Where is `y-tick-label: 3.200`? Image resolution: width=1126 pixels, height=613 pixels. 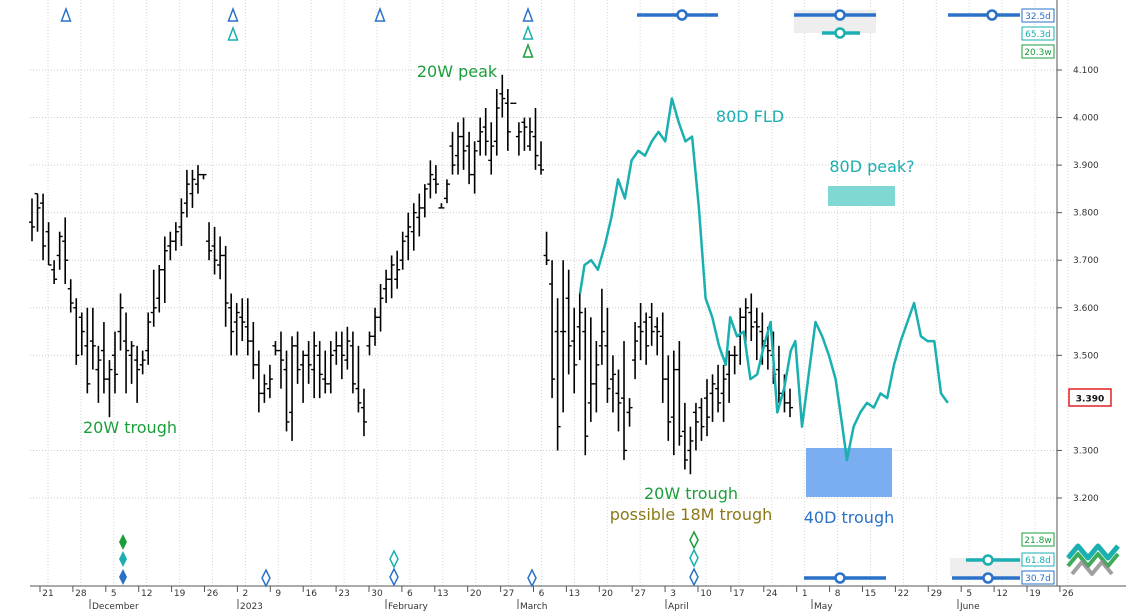
y-tick-label: 3.200 is located at coordinates (1086, 499).